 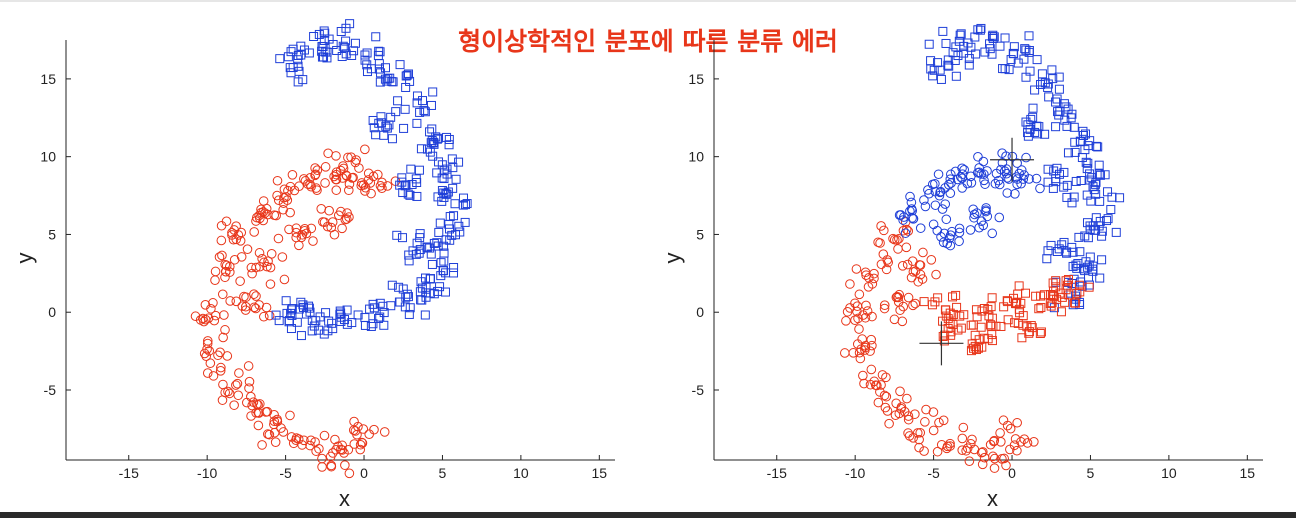 I want to click on y-tick-label: 15, so click(x=48, y=79).